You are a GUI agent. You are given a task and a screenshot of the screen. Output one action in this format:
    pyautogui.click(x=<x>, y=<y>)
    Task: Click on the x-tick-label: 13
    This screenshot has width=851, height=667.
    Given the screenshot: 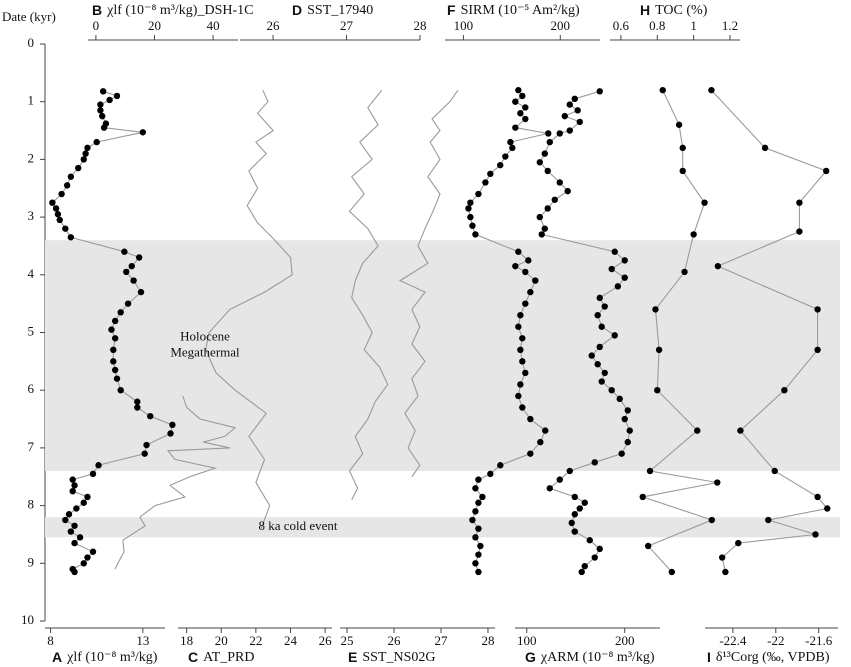 What is the action you would take?
    pyautogui.click(x=142, y=640)
    